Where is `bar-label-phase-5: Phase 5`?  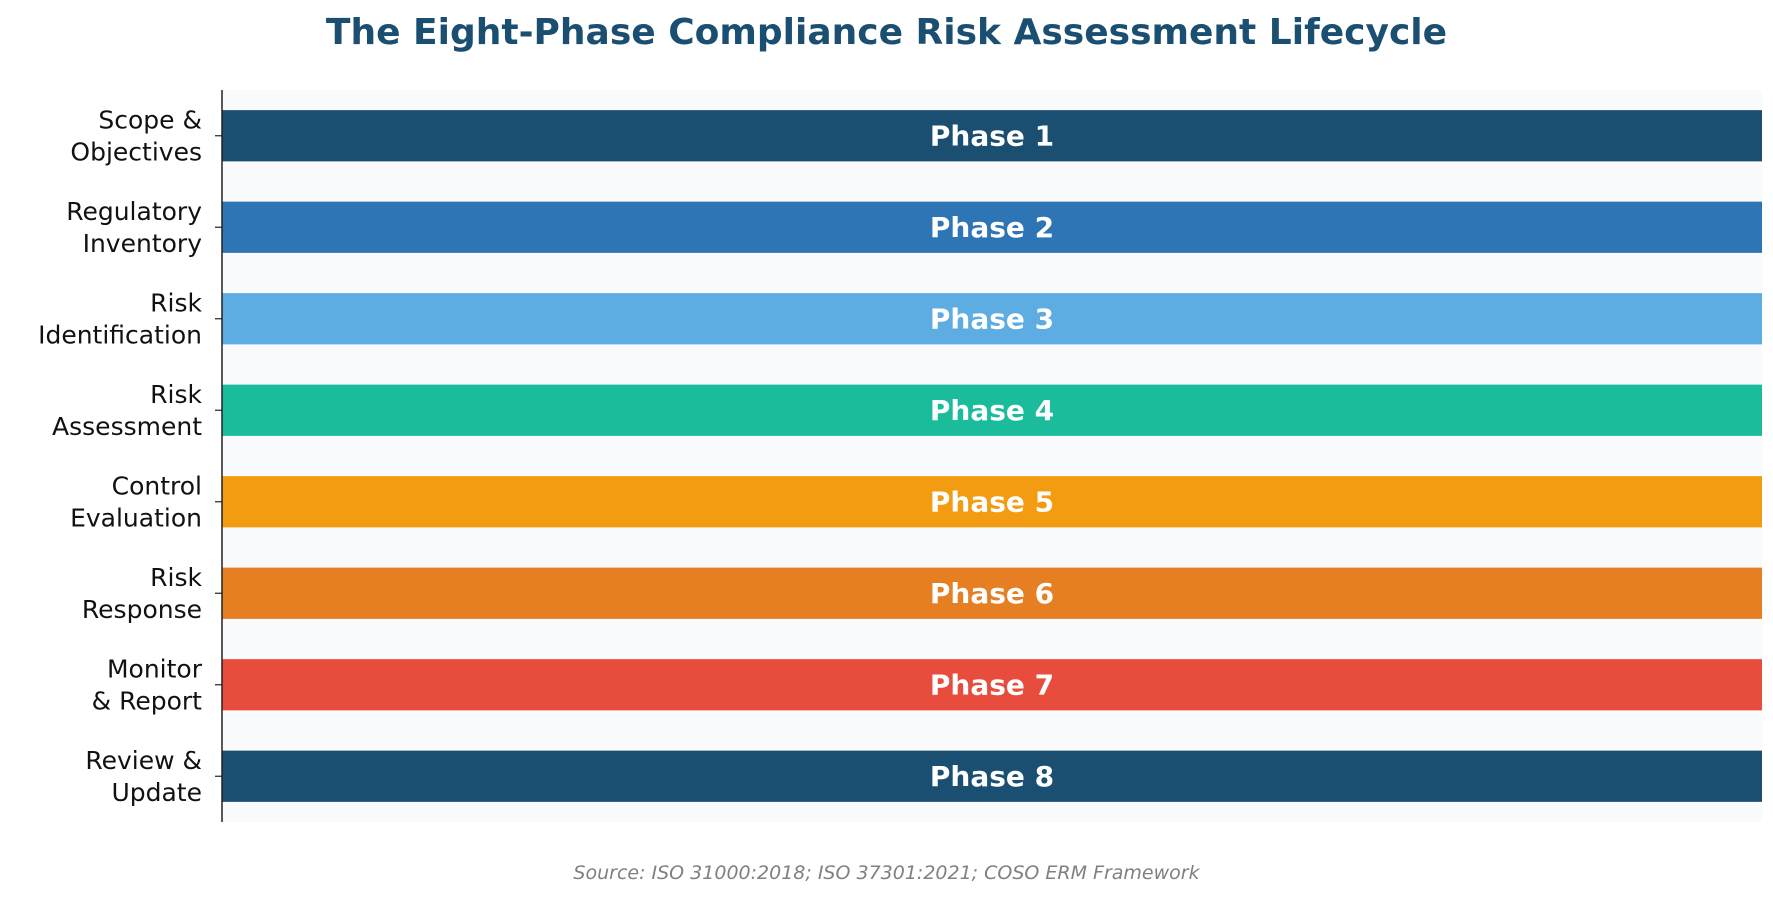
bar-label-phase-5: Phase 5 is located at coordinates (992, 501).